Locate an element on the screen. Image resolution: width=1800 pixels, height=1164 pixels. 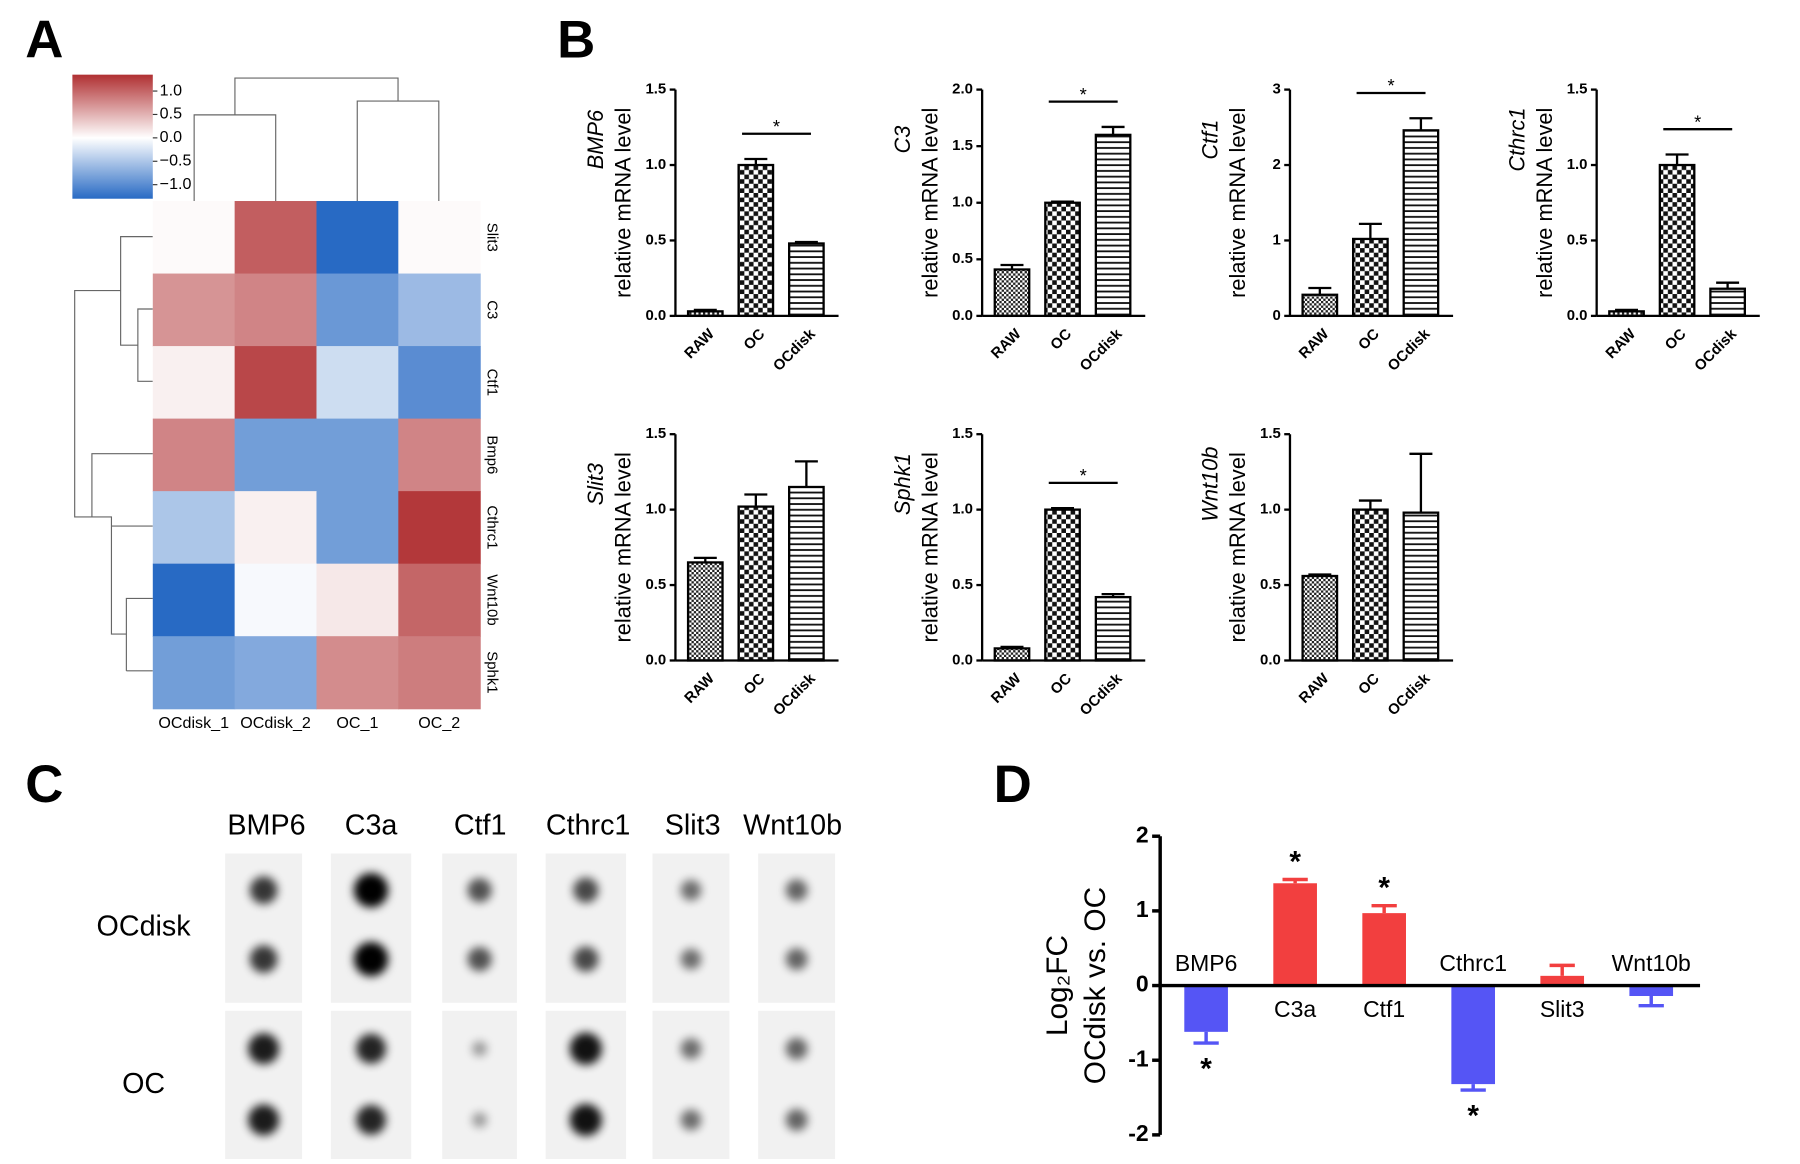
blot-row-label: OCdisk is located at coordinates (144, 927).